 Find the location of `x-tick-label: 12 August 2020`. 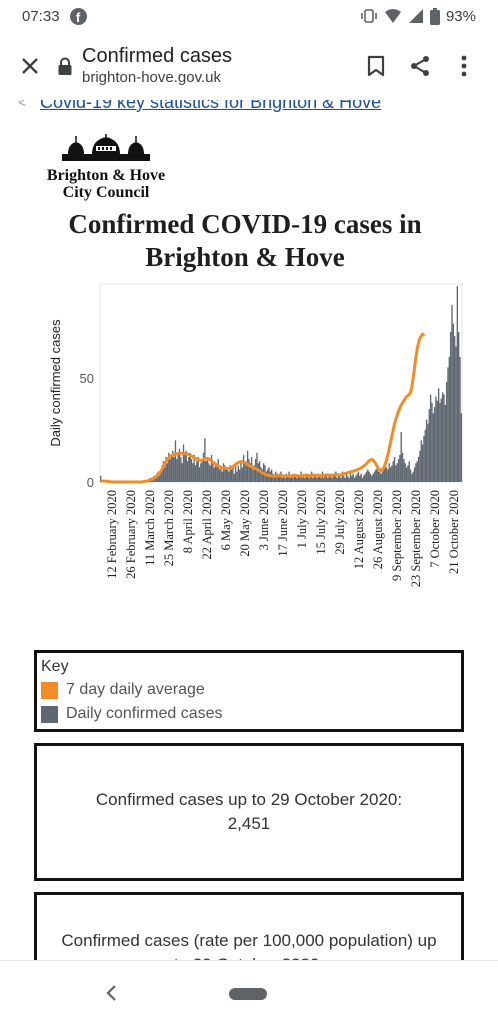

x-tick-label: 12 August 2020 is located at coordinates (359, 529).